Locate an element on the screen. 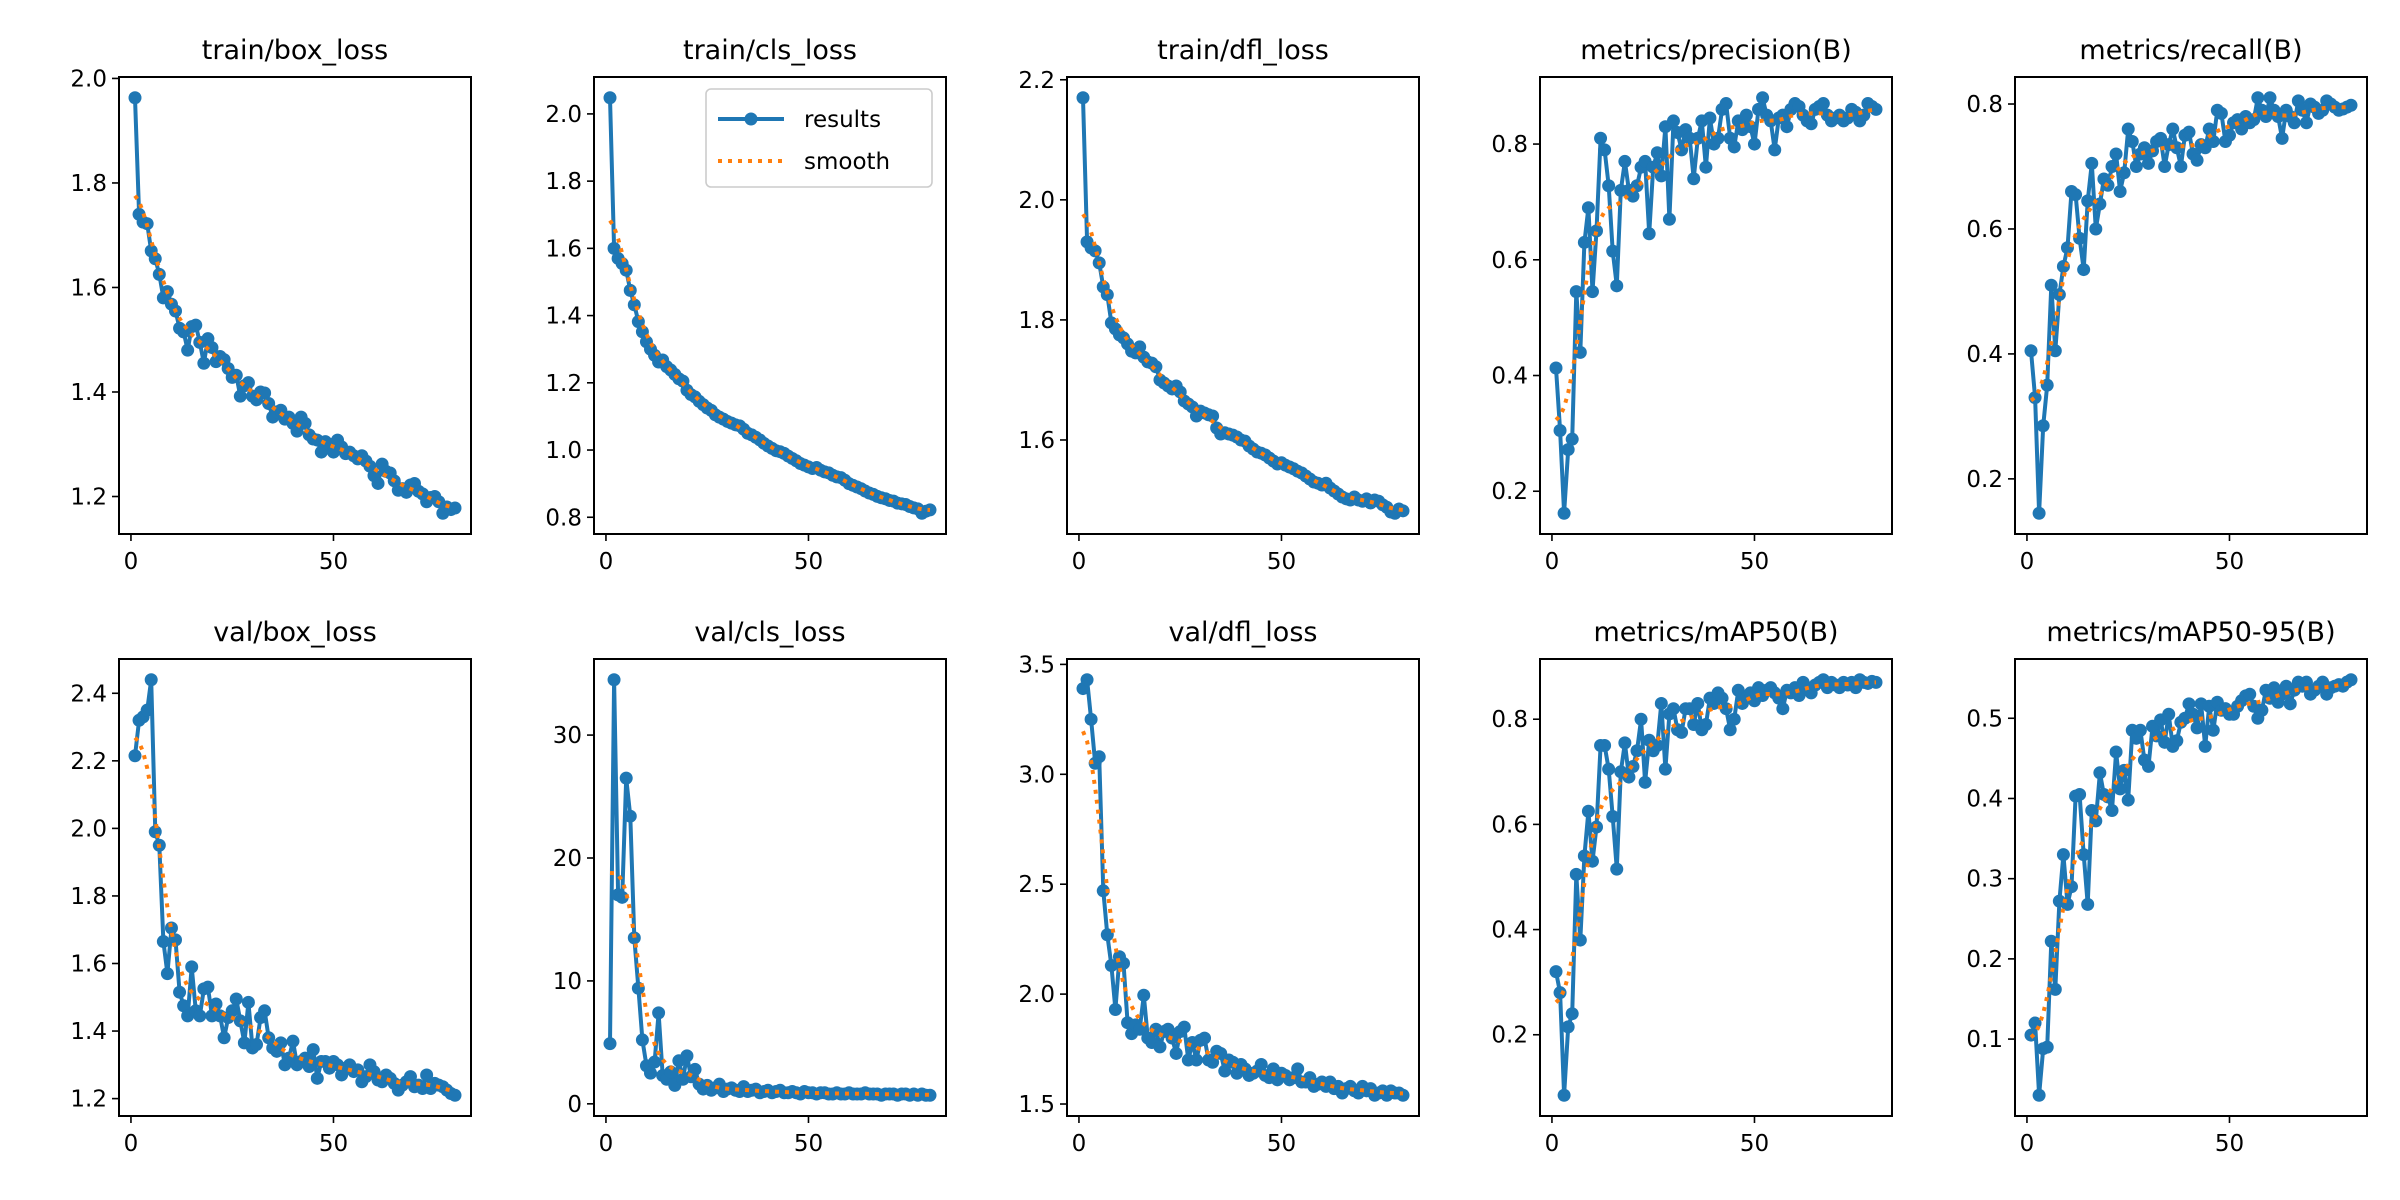  subplot-title: val/box_loss is located at coordinates (295, 632).